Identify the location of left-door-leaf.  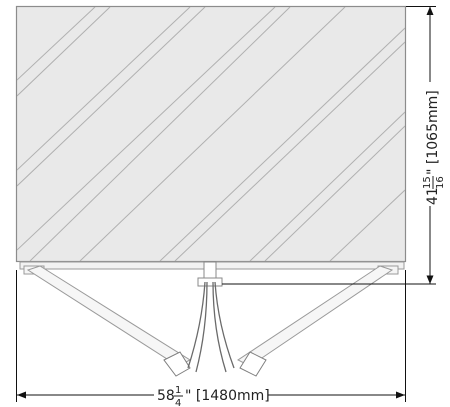
(109, 321).